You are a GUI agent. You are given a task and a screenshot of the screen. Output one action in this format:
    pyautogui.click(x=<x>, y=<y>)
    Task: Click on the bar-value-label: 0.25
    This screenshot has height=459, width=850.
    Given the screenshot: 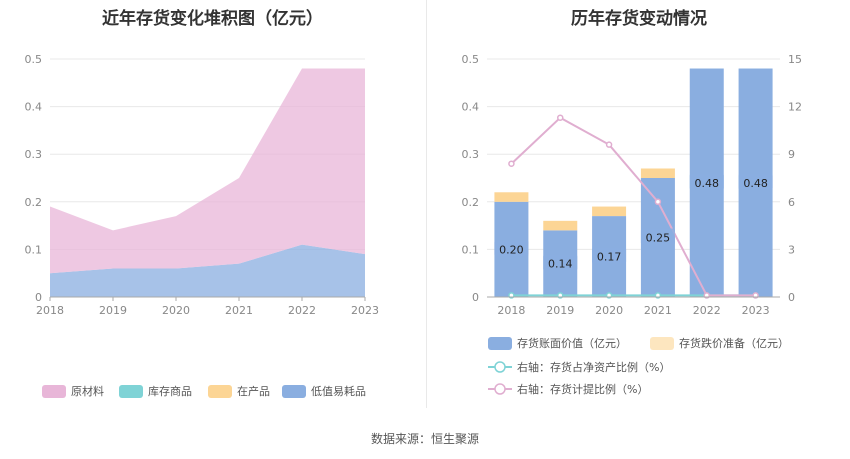 What is the action you would take?
    pyautogui.click(x=658, y=238)
    